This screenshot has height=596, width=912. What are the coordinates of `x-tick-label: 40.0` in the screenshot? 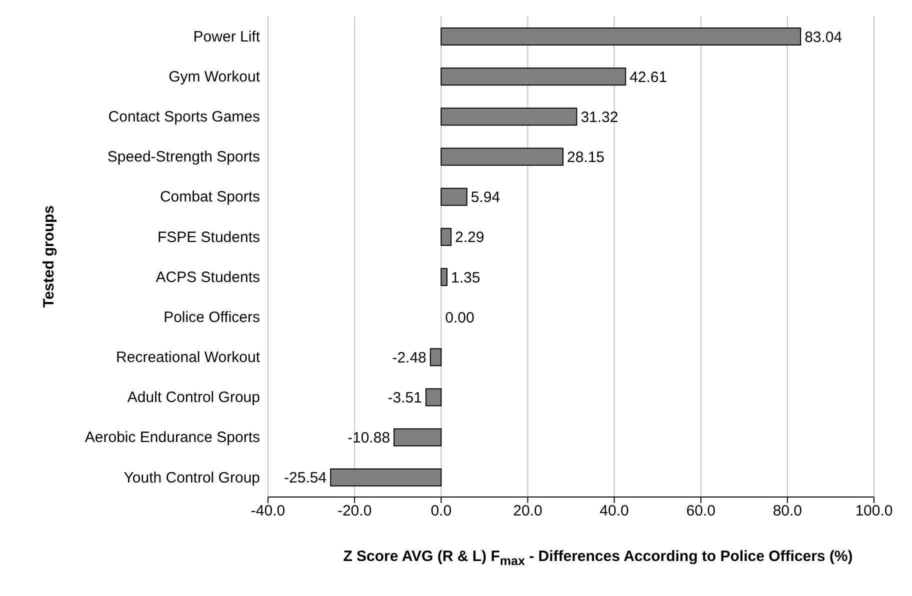 It's located at (614, 511).